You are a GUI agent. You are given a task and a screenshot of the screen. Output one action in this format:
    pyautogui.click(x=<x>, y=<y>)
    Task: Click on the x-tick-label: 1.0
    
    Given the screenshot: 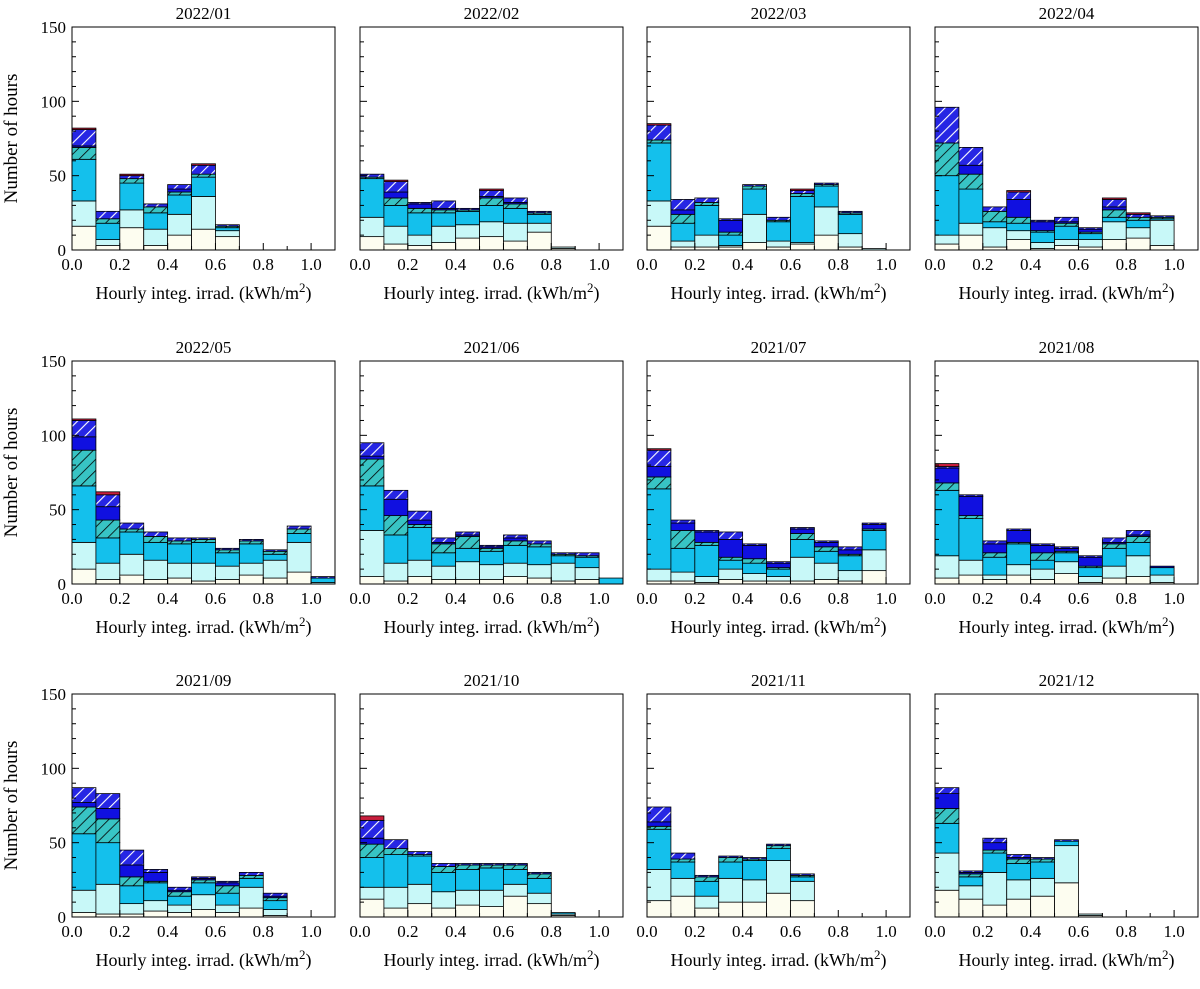 What is the action you would take?
    pyautogui.click(x=885, y=598)
    